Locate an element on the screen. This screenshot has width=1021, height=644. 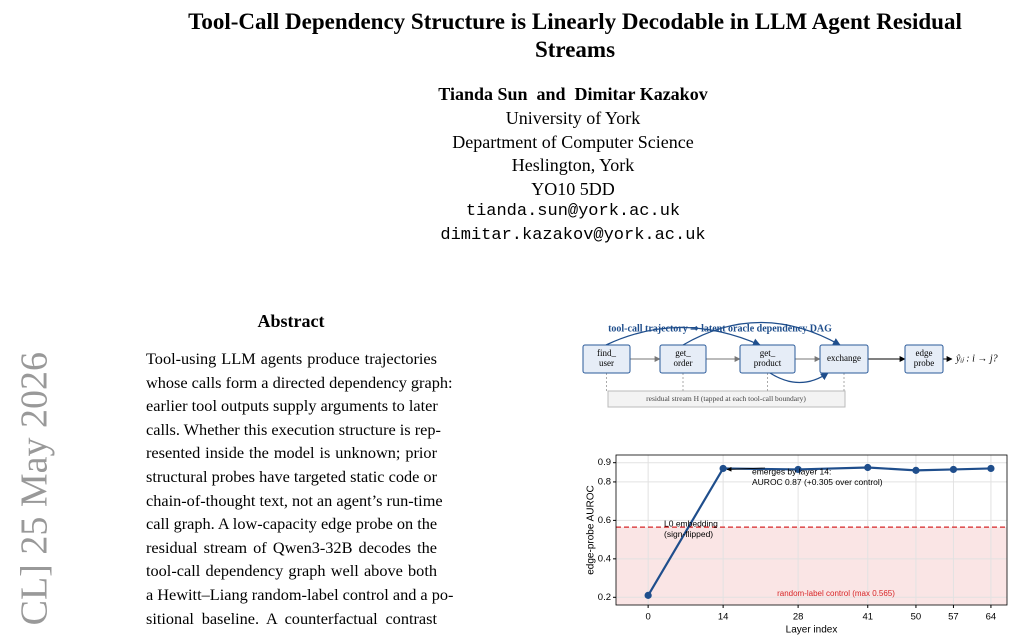
x-axis-label: Layer index is located at coordinates (812, 630).